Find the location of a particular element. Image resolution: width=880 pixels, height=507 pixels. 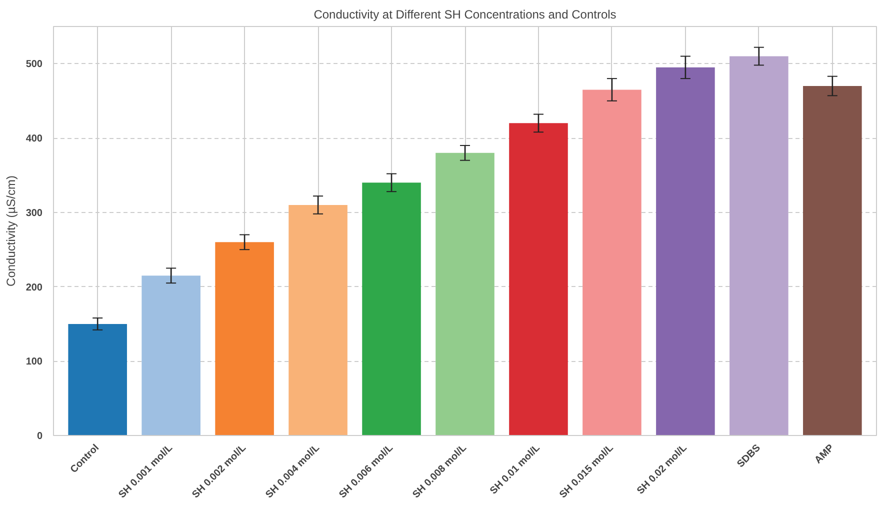

y-axis-title: Conductivity (µS/cm) is located at coordinates (11, 231).